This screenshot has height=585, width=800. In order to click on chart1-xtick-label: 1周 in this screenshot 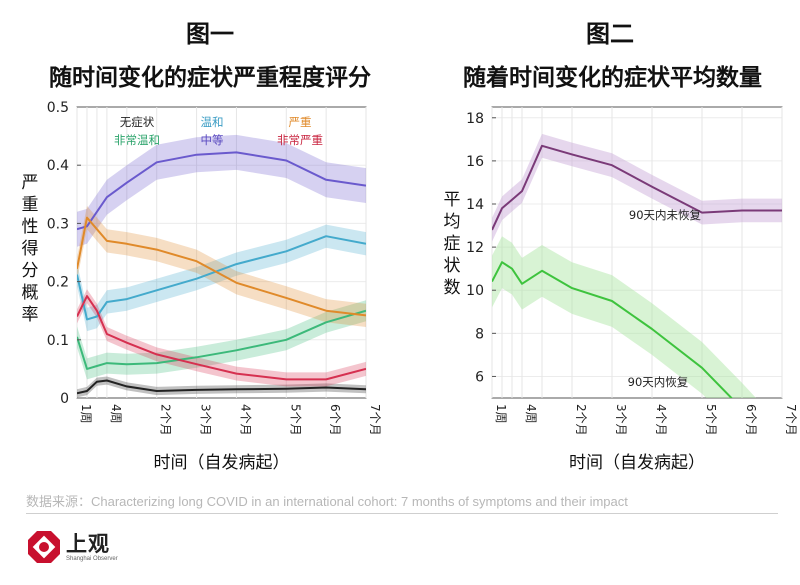, I will do `click(86, 414)`.